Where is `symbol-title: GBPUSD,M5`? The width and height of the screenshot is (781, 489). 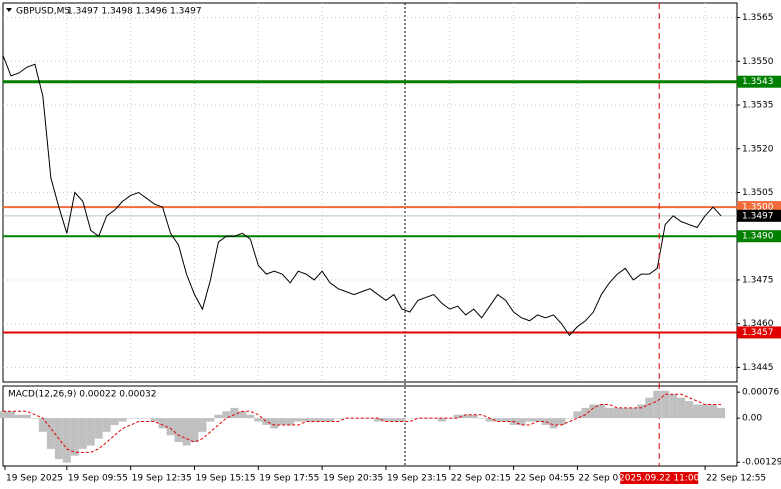
symbol-title: GBPUSD,M5 is located at coordinates (43, 12).